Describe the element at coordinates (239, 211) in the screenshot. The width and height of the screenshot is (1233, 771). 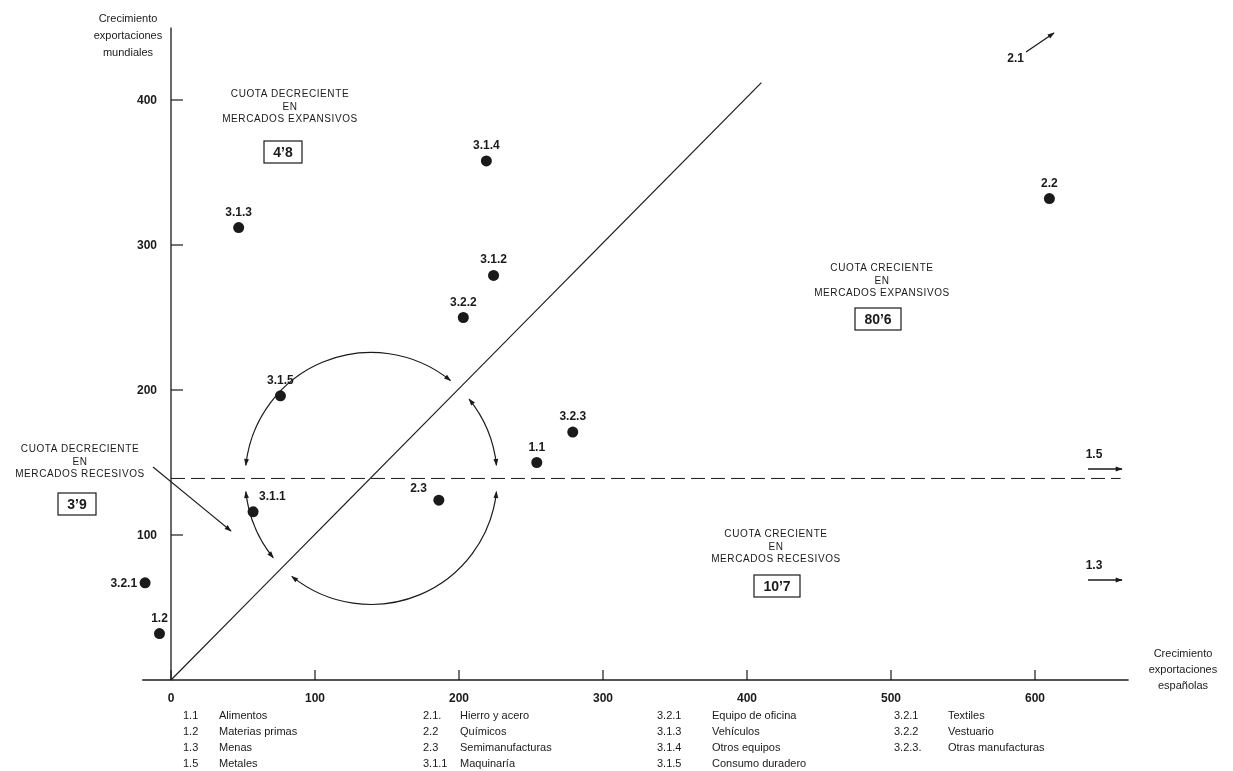
I see `series-label: 3.1.3` at that location.